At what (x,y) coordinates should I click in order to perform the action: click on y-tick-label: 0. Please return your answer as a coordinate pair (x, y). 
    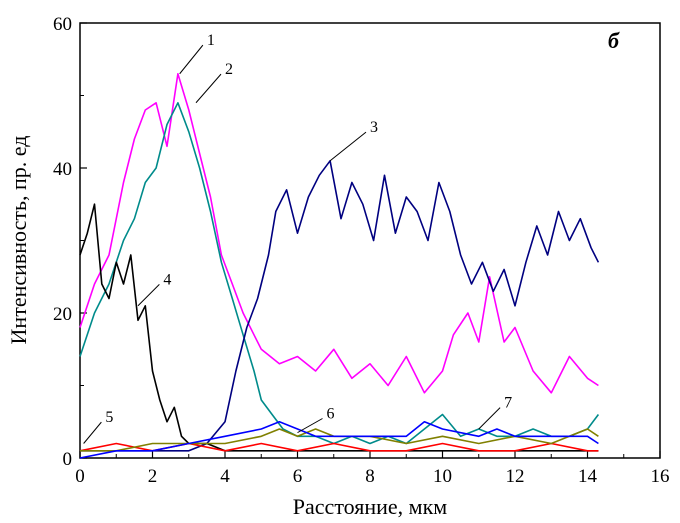
    Looking at the image, I should click on (68, 459).